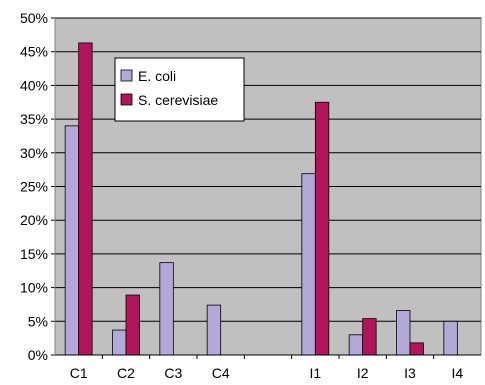 This screenshot has height=385, width=485. I want to click on bar-s-cerevisiae-c2, so click(132, 325).